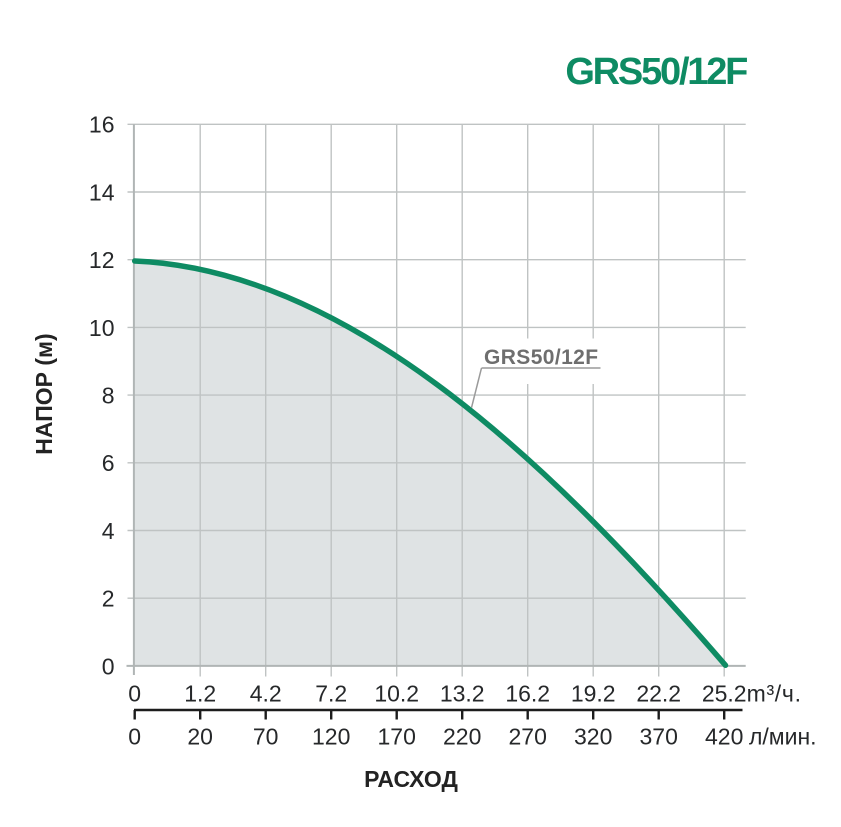 Image resolution: width=841 pixels, height=827 pixels. What do you see at coordinates (108, 463) in the screenshot?
I see `svg-text: 6` at bounding box center [108, 463].